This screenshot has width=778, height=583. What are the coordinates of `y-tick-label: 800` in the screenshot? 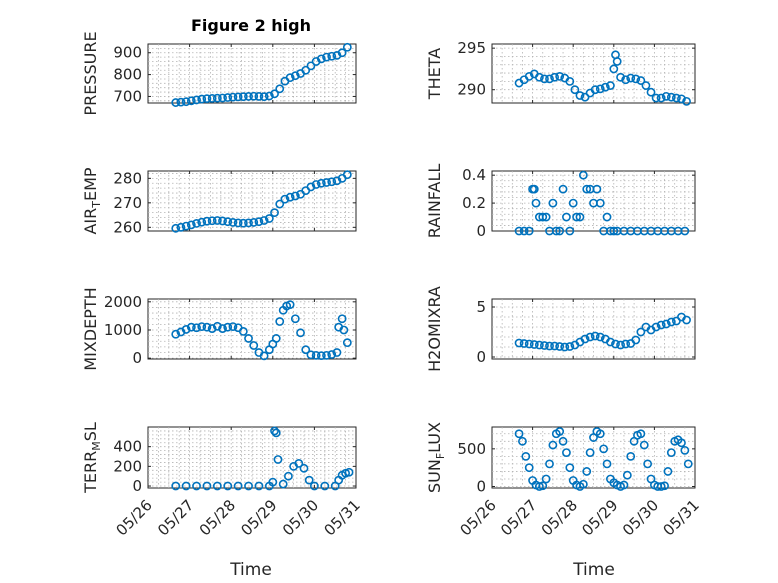 It's located at (127, 75).